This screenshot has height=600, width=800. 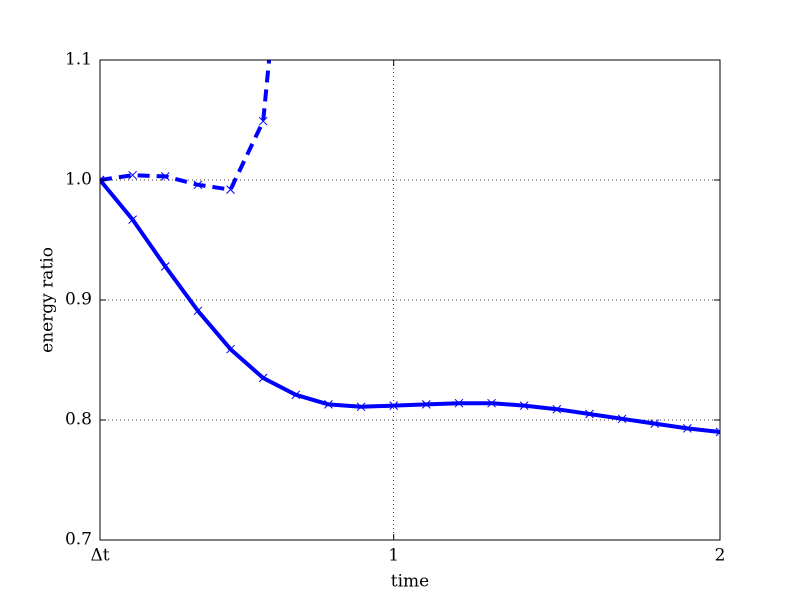 I want to click on x-tick-label: 2, so click(x=720, y=556).